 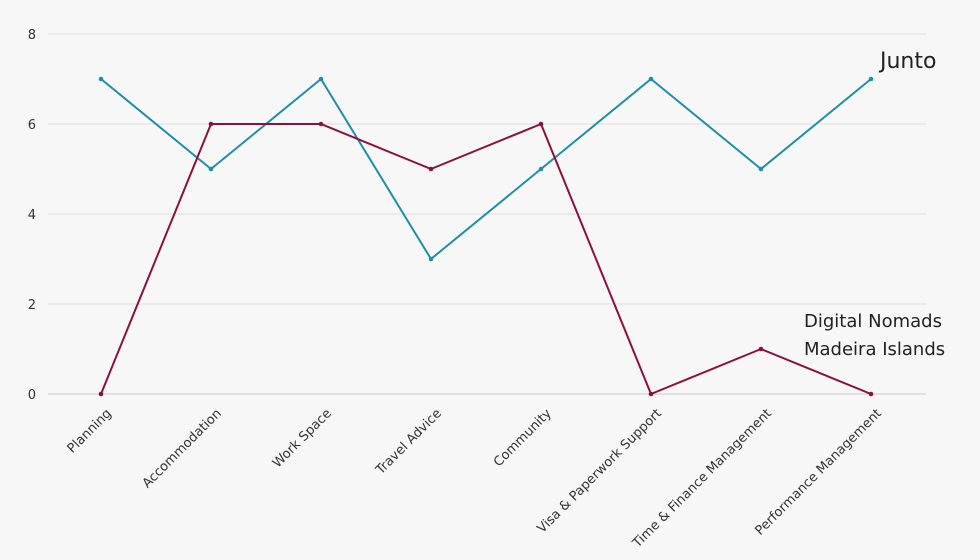 What do you see at coordinates (874, 349) in the screenshot?
I see `annotation-digital-nomads-line2: Madeira Islands` at bounding box center [874, 349].